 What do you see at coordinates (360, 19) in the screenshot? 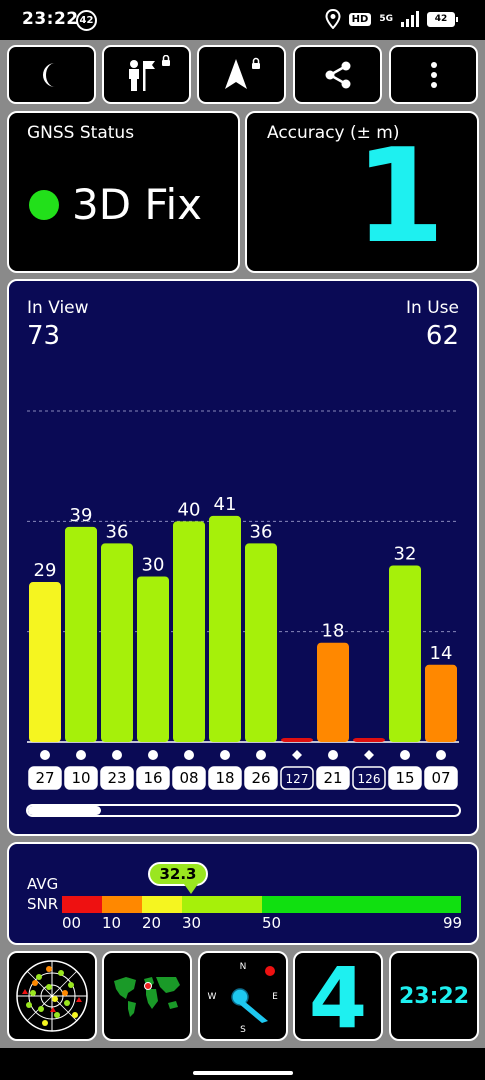
I see `hd-icon: HD` at bounding box center [360, 19].